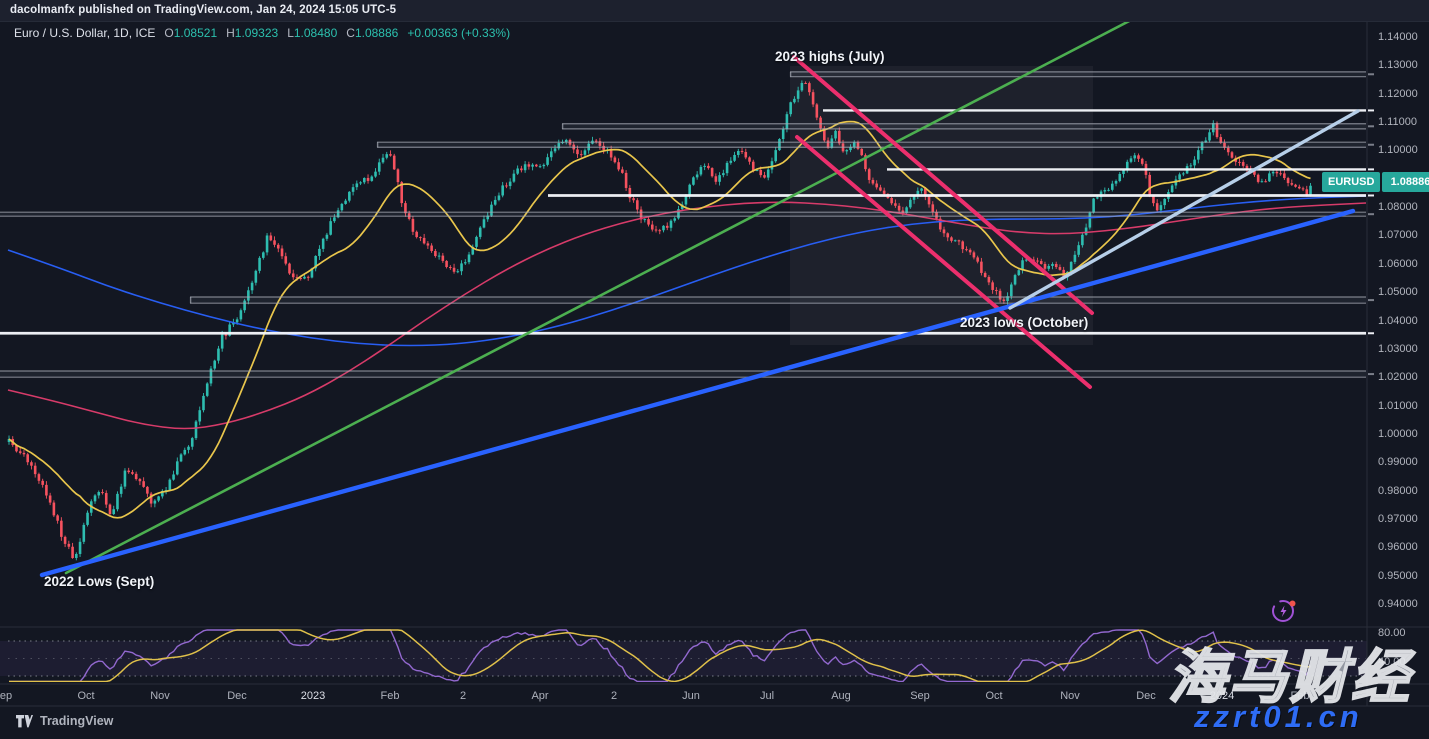 The width and height of the screenshot is (1429, 739). I want to click on price-axis-label: 0.95000, so click(1398, 575).